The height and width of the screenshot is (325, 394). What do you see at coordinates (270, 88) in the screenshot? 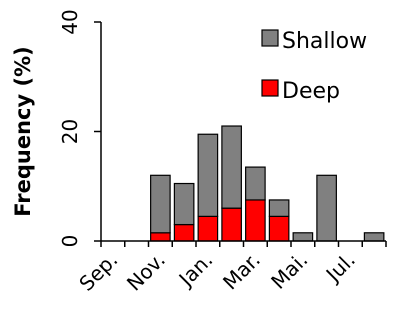
I see `legend-swatch-deep` at bounding box center [270, 88].